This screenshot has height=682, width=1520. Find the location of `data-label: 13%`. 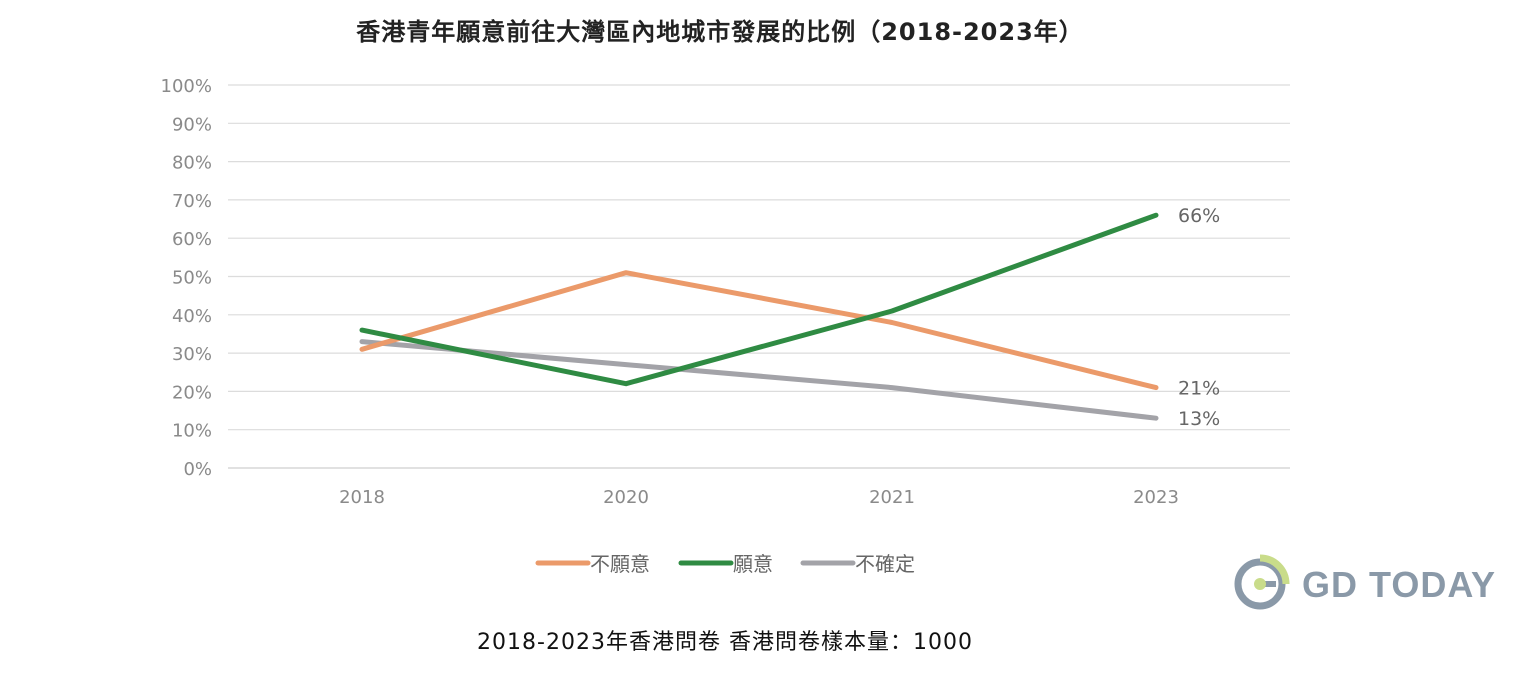

data-label: 13% is located at coordinates (1199, 419).